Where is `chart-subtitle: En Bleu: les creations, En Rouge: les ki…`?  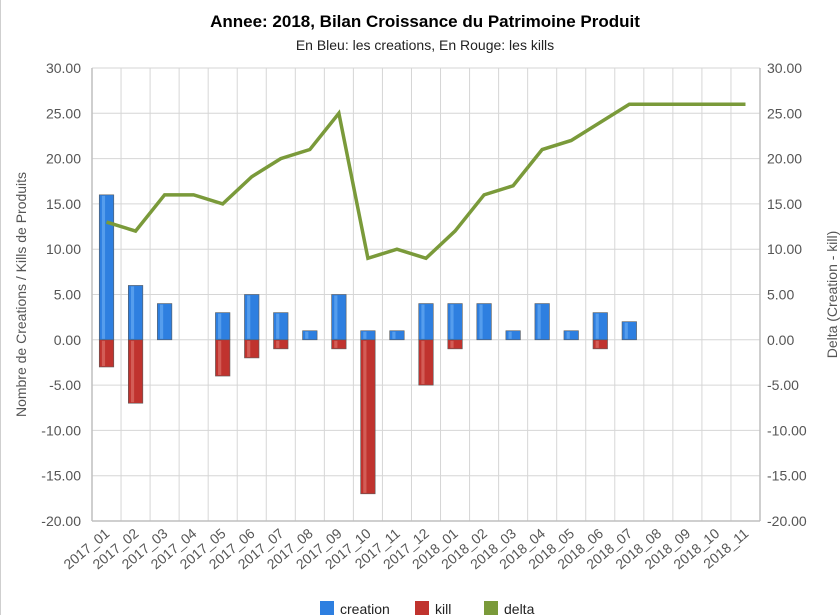
chart-subtitle: En Bleu: les creations, En Rouge: les ki… is located at coordinates (425, 45).